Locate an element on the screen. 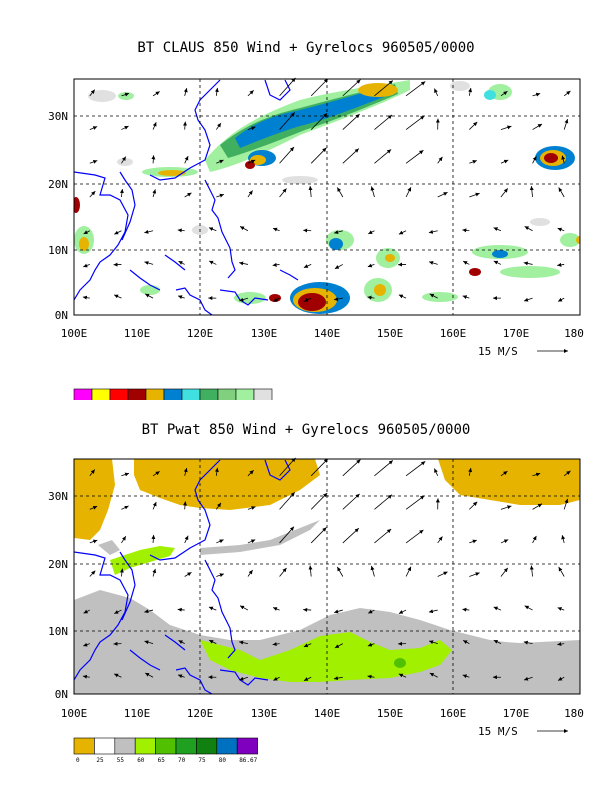 Image resolution: width=612 pixels, height=792 pixels. lon-label: 180 is located at coordinates (574, 333).